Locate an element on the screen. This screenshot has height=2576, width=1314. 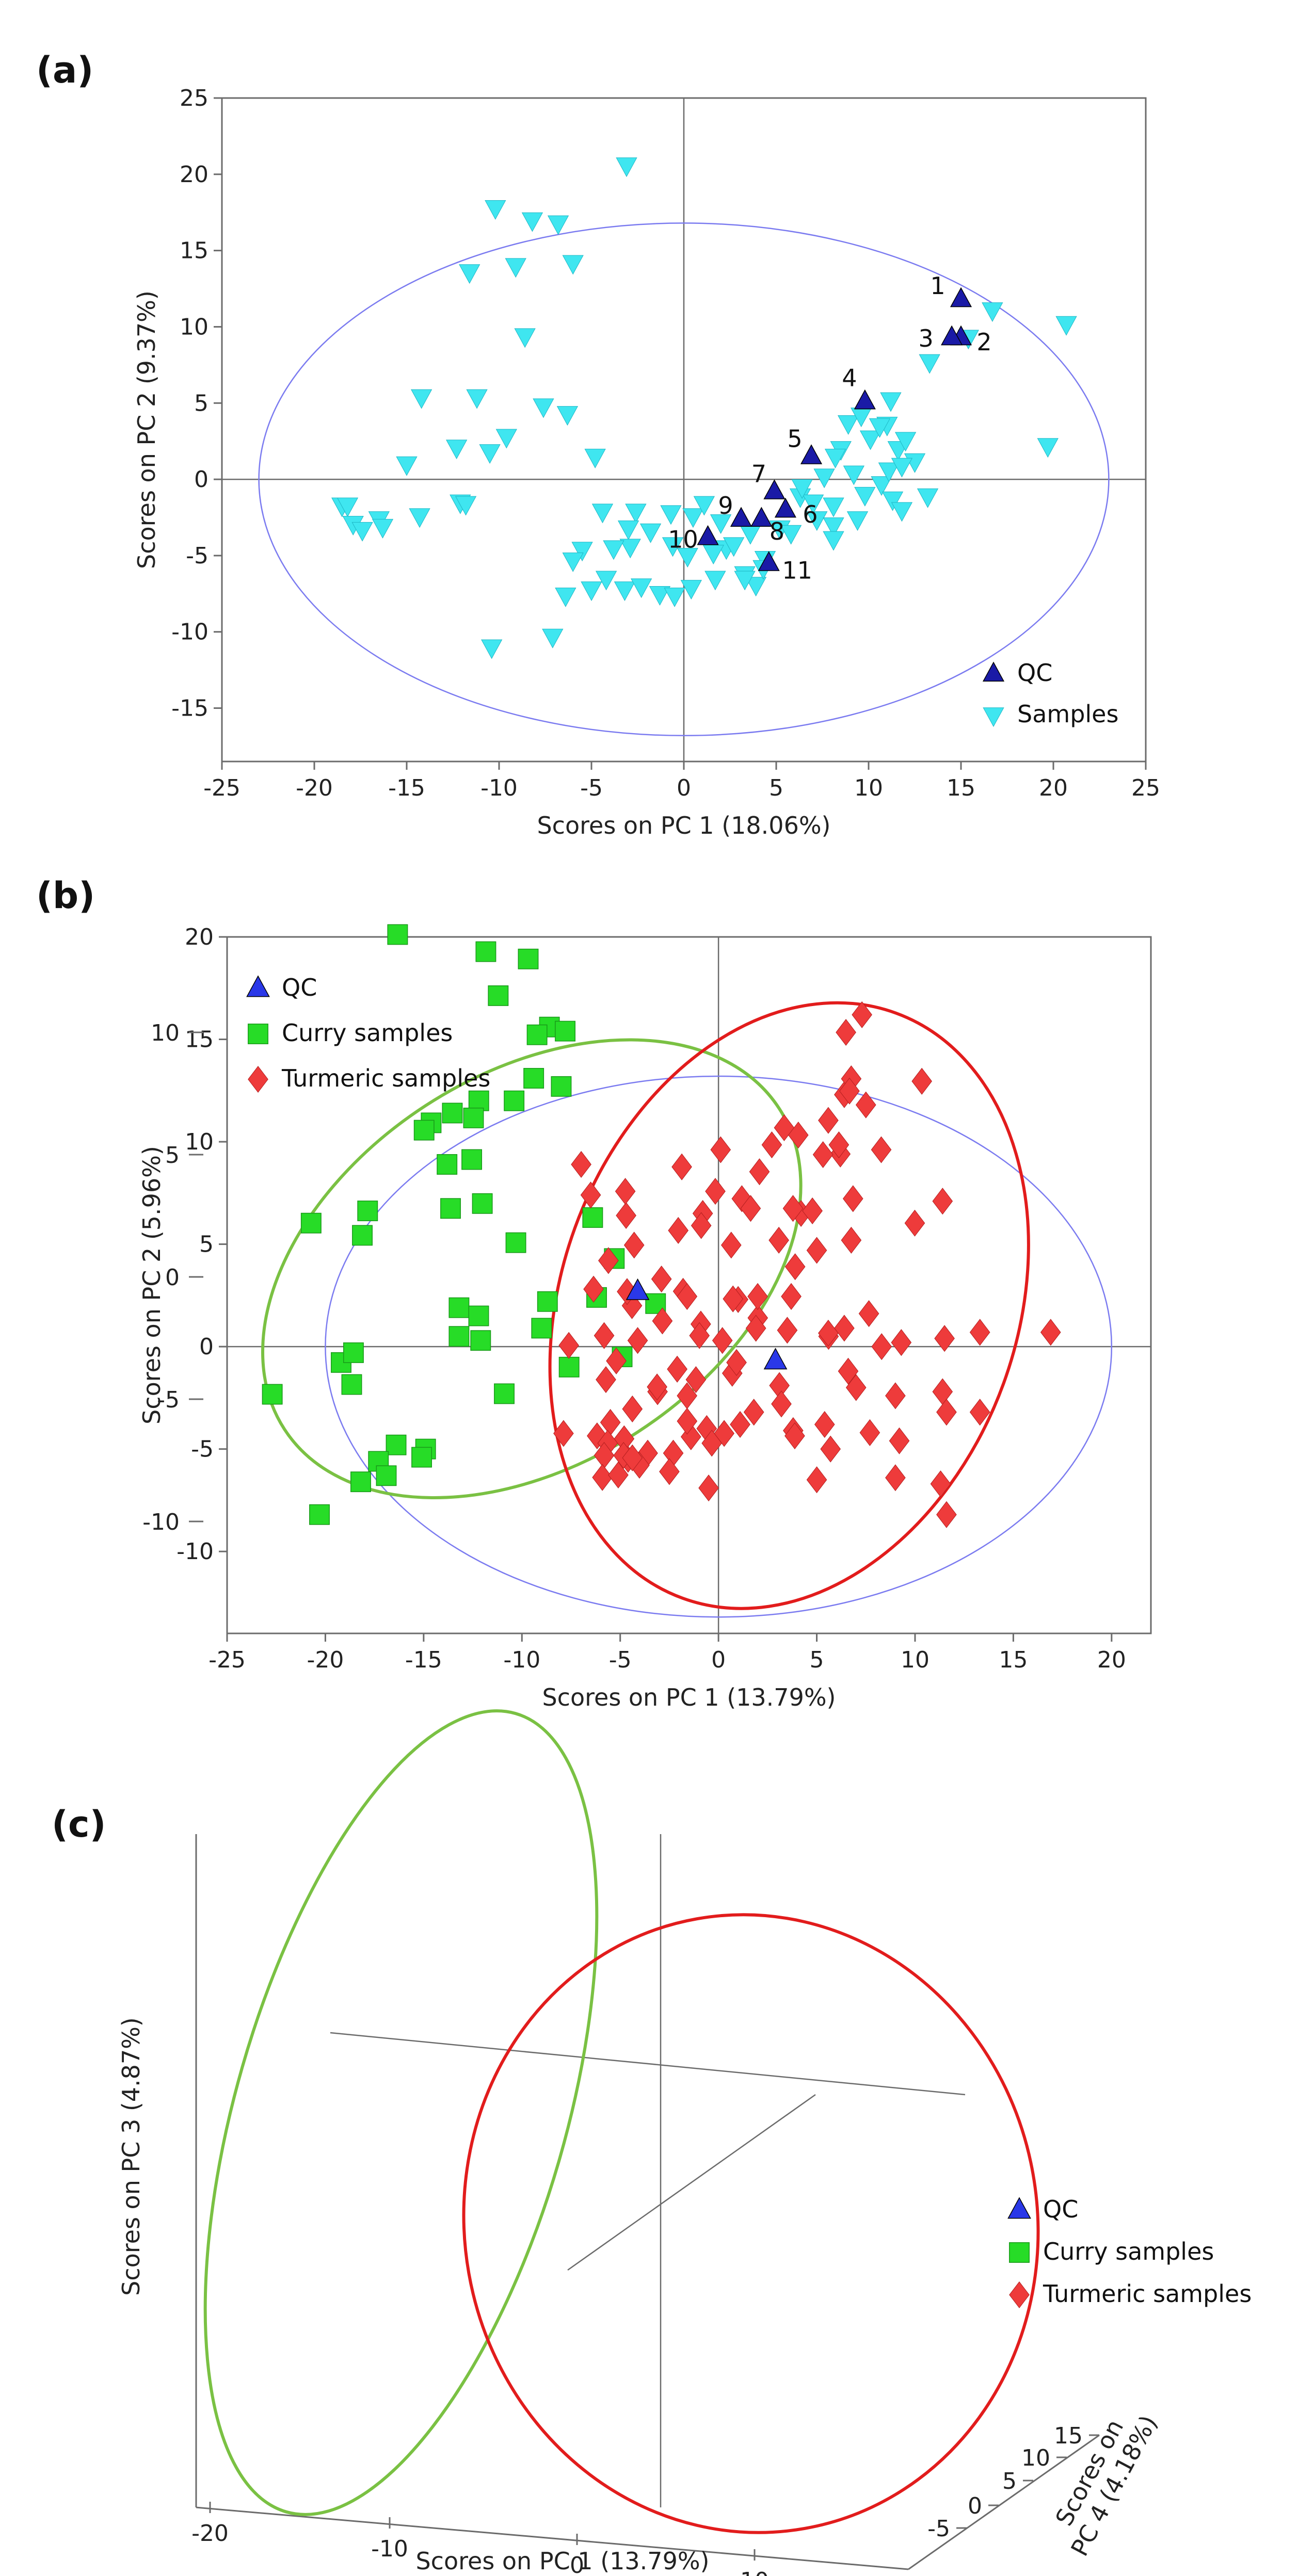
ref-line-horizontal is located at coordinates (648, 2064).